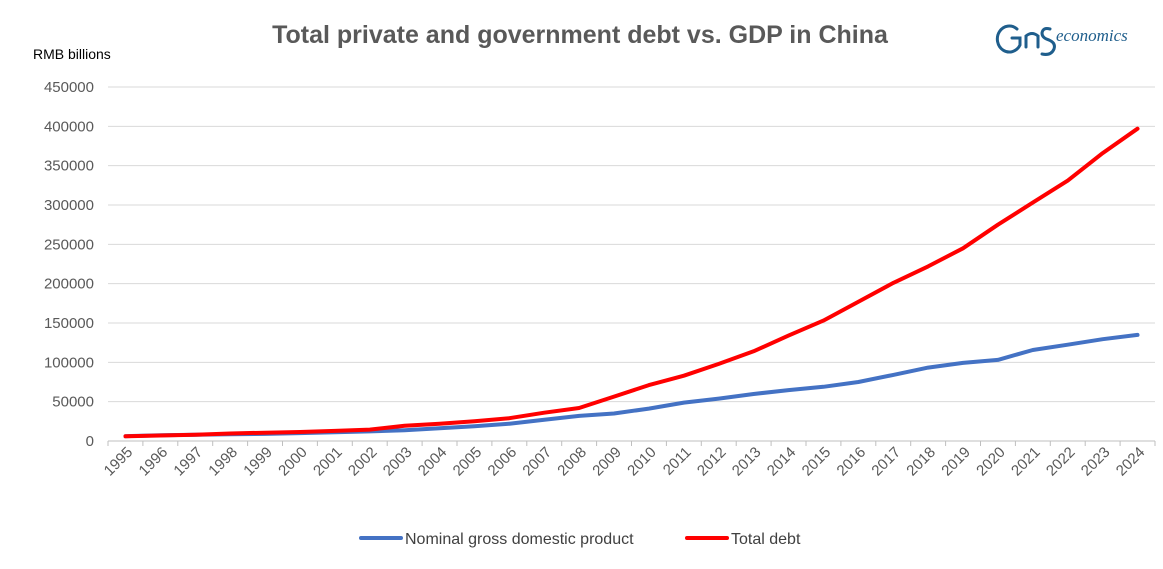  I want to click on y-tick-label: 0, so click(90, 441).